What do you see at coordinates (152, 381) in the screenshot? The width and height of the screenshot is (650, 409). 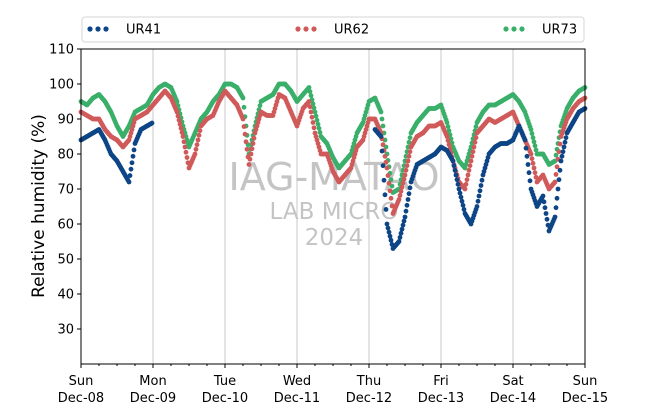 I see `x-tick-day-label: Mon` at bounding box center [152, 381].